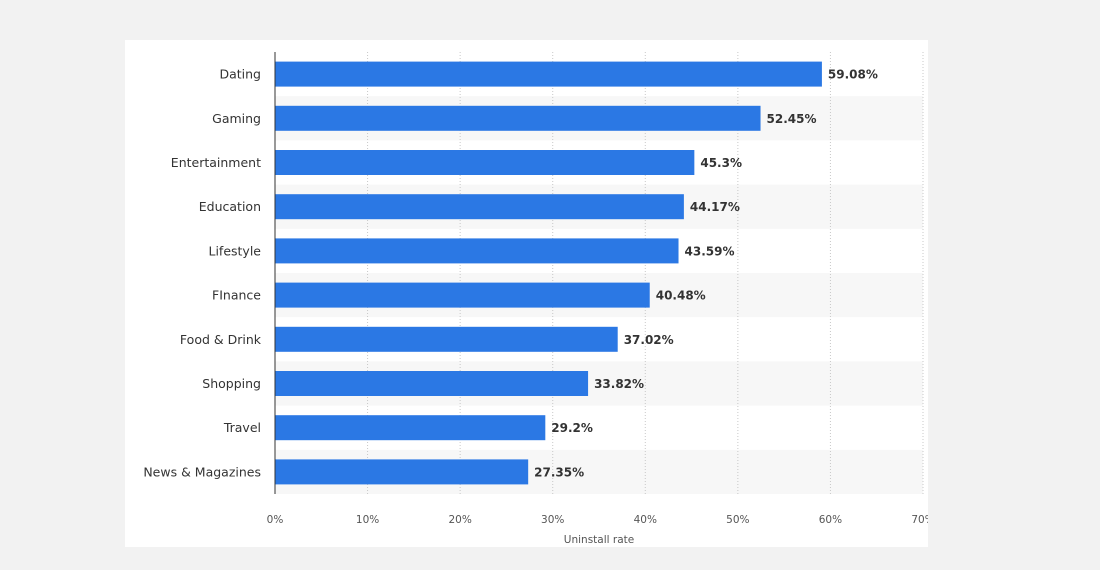 The image size is (1100, 570). Describe the element at coordinates (367, 520) in the screenshot. I see `x-tick-label: 10%` at that location.